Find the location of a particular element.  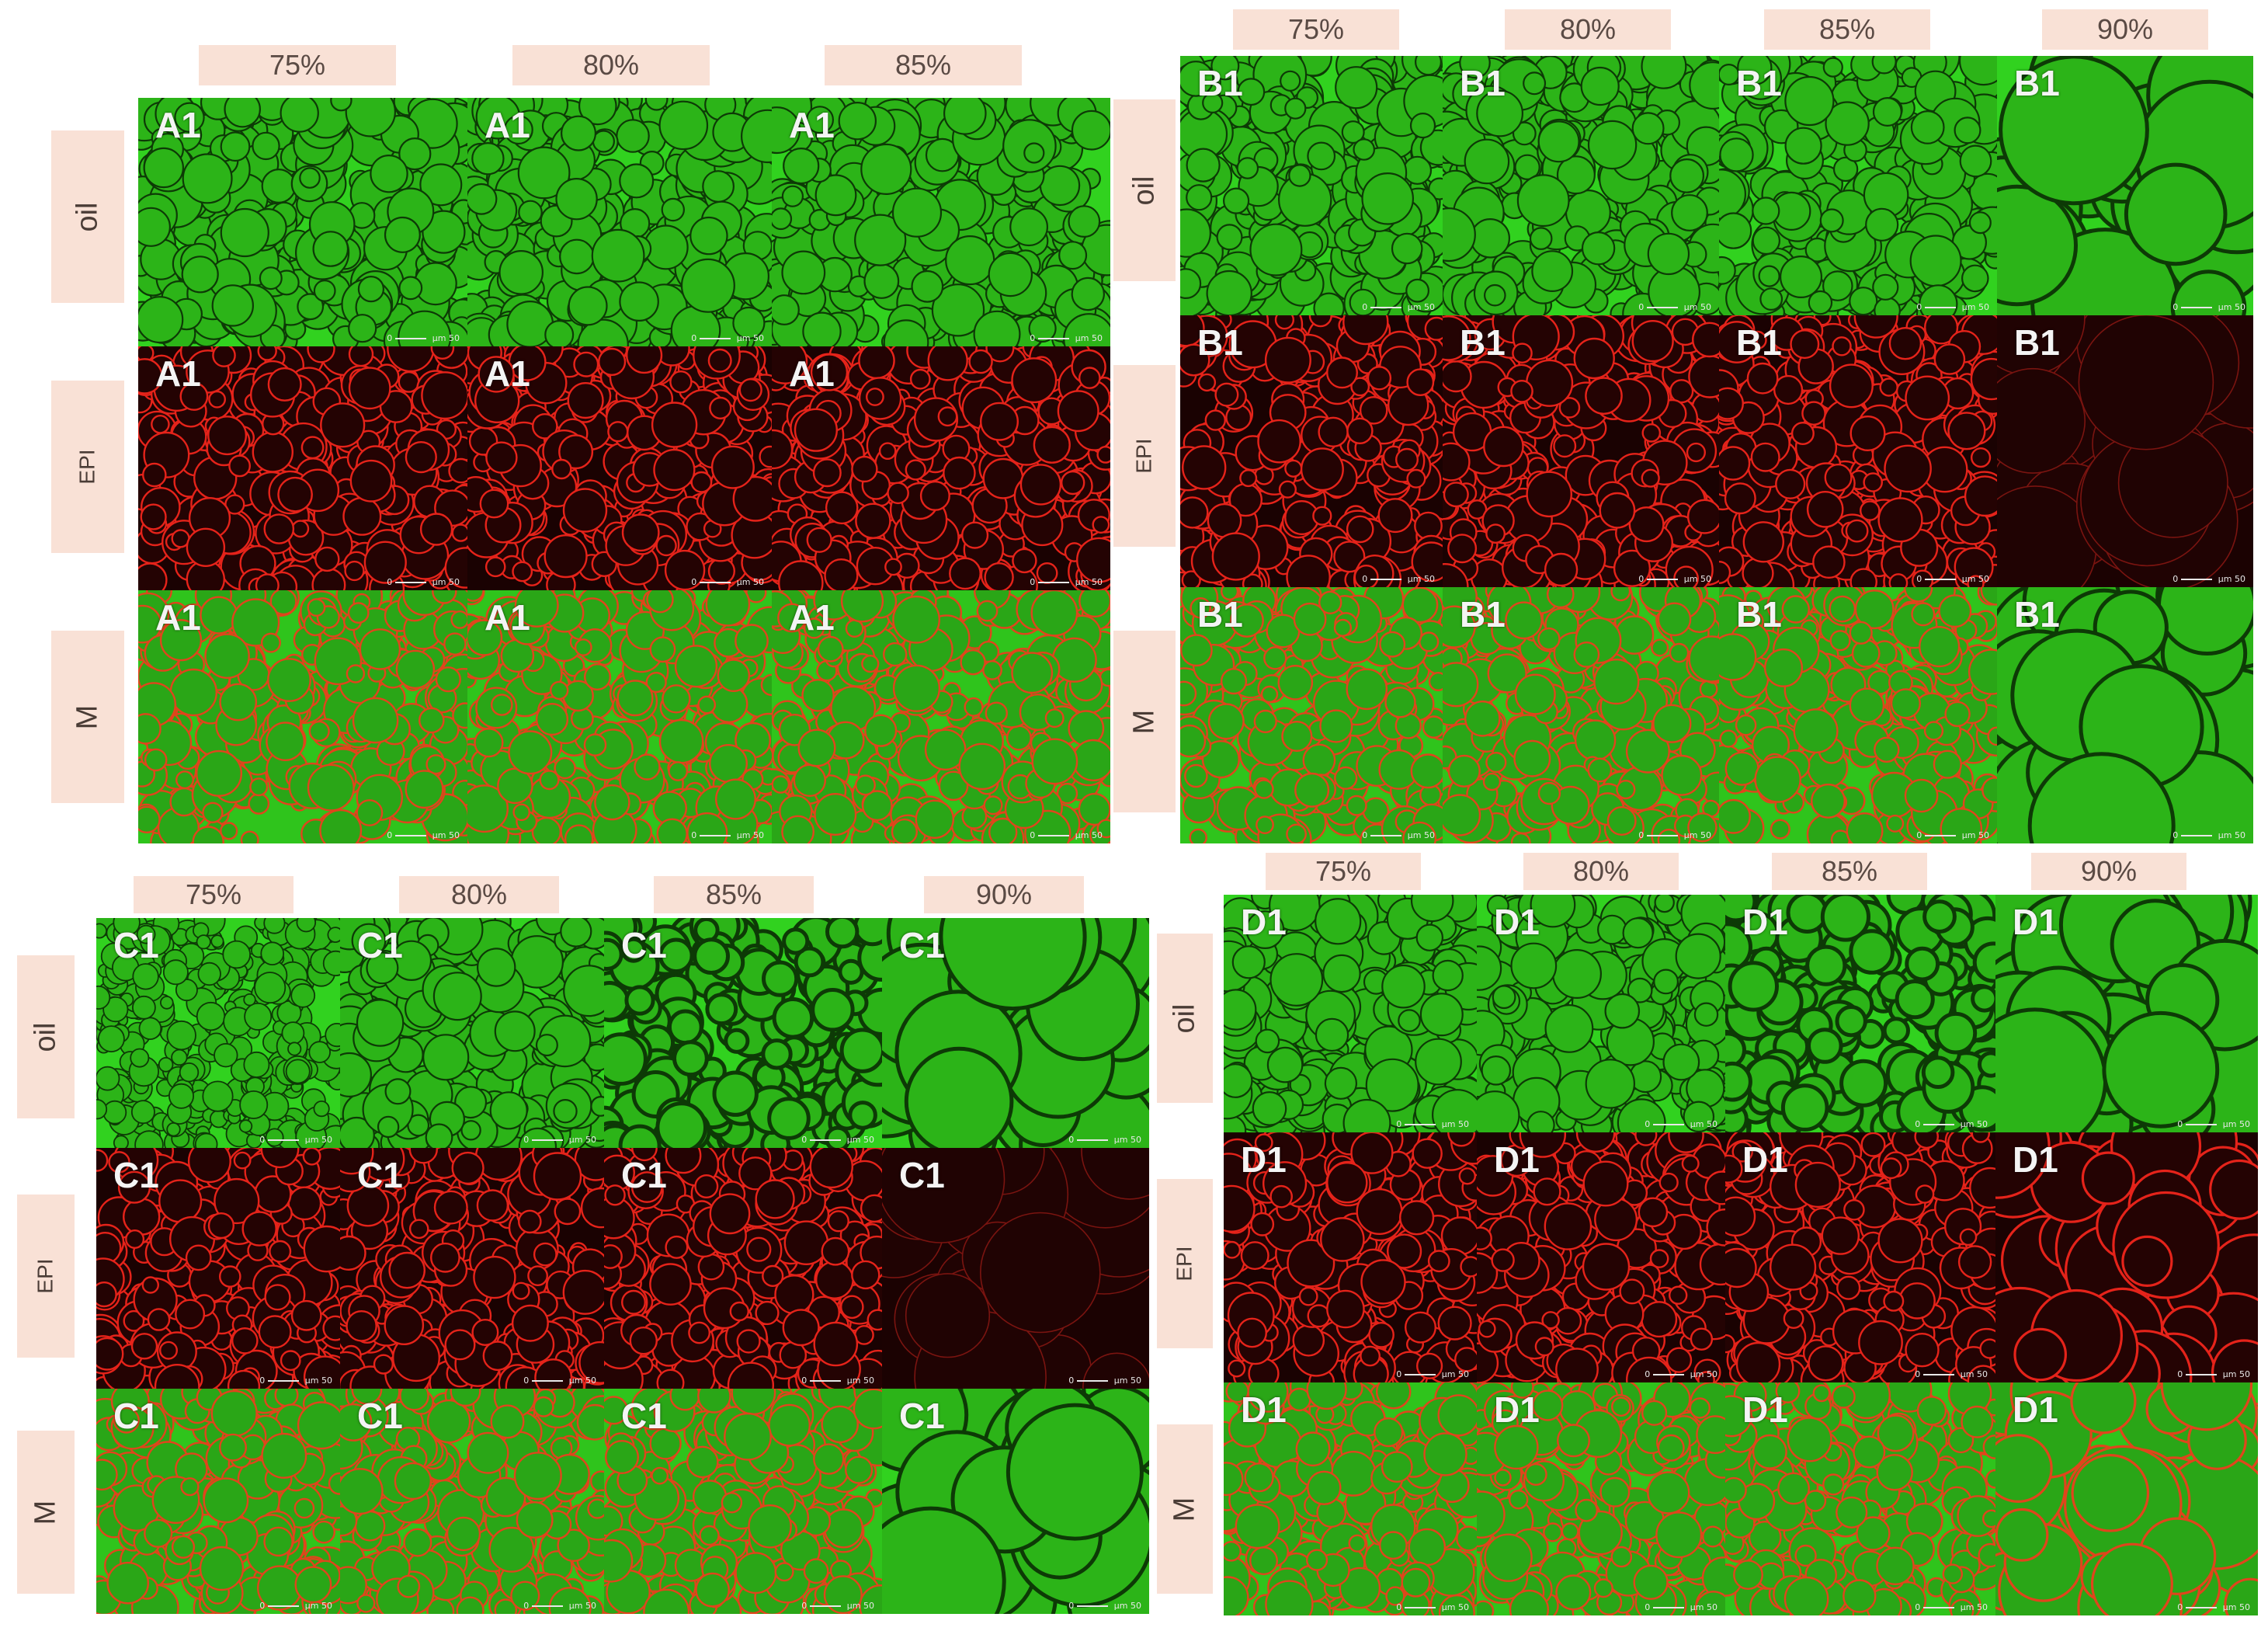

micrograph-epi: A1 0 µm 50 is located at coordinates (941, 468).